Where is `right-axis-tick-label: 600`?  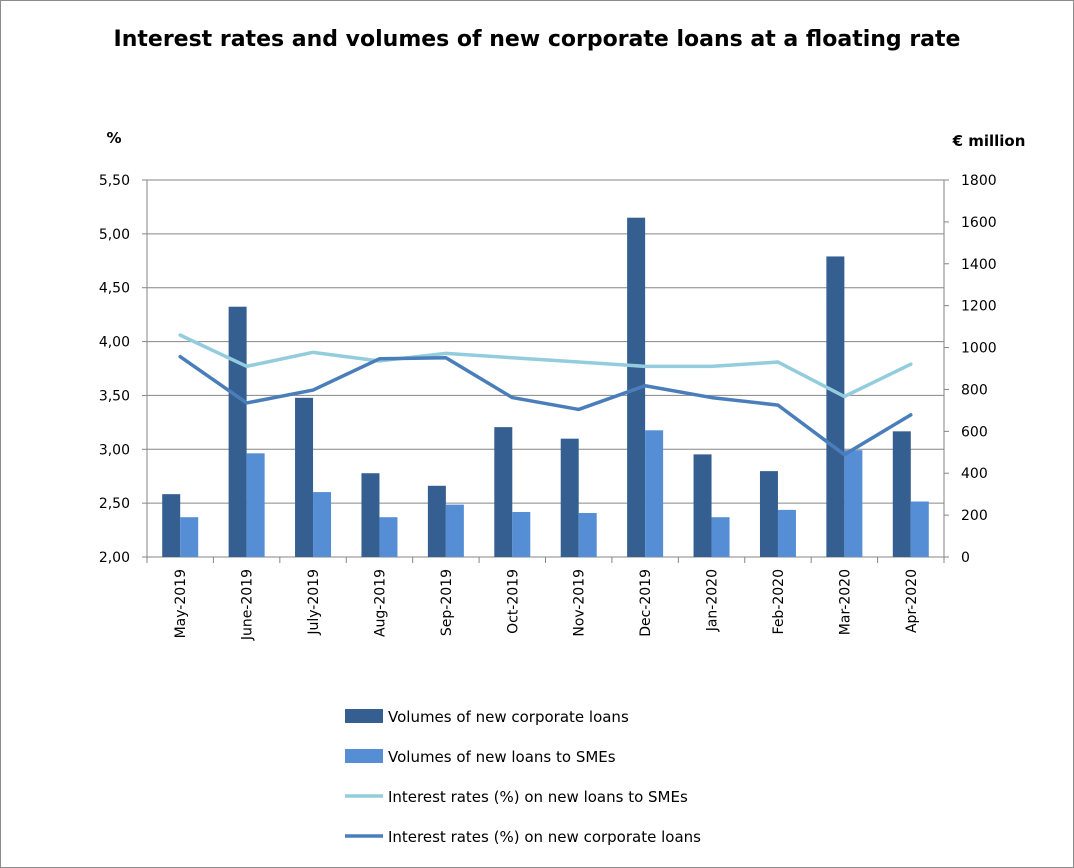
right-axis-tick-label: 600 is located at coordinates (974, 432).